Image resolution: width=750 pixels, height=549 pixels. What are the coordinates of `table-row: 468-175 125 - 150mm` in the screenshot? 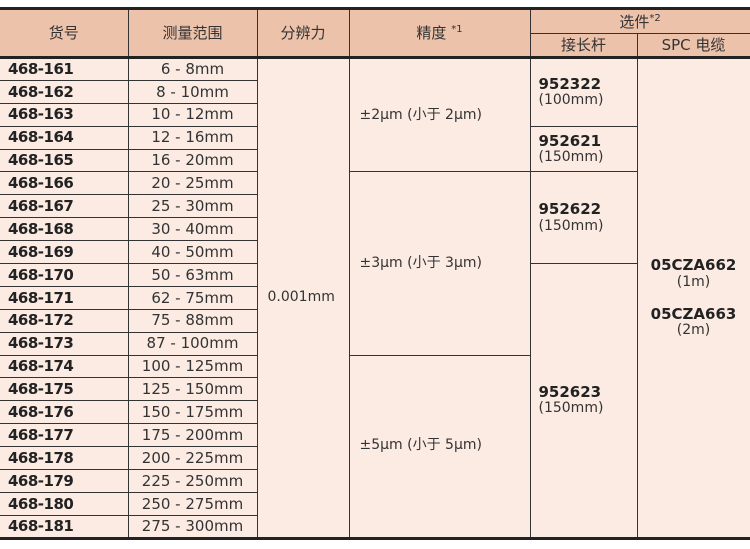 It's located at (375, 389).